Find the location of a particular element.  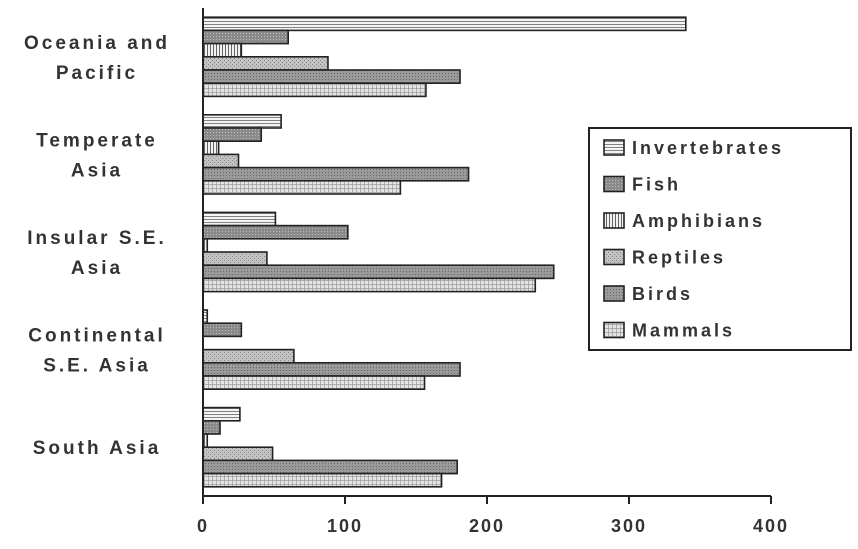

legend-label-reptiles: Reptiles is located at coordinates (679, 258).